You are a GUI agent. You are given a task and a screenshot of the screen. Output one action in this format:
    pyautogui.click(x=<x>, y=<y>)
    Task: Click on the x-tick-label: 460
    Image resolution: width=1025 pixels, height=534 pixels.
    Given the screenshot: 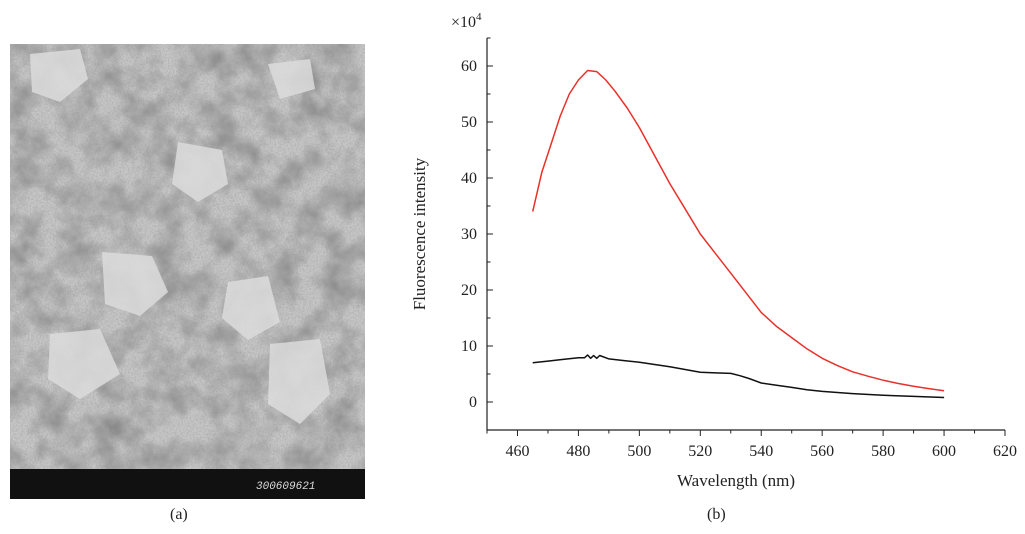 What is the action you would take?
    pyautogui.click(x=517, y=451)
    